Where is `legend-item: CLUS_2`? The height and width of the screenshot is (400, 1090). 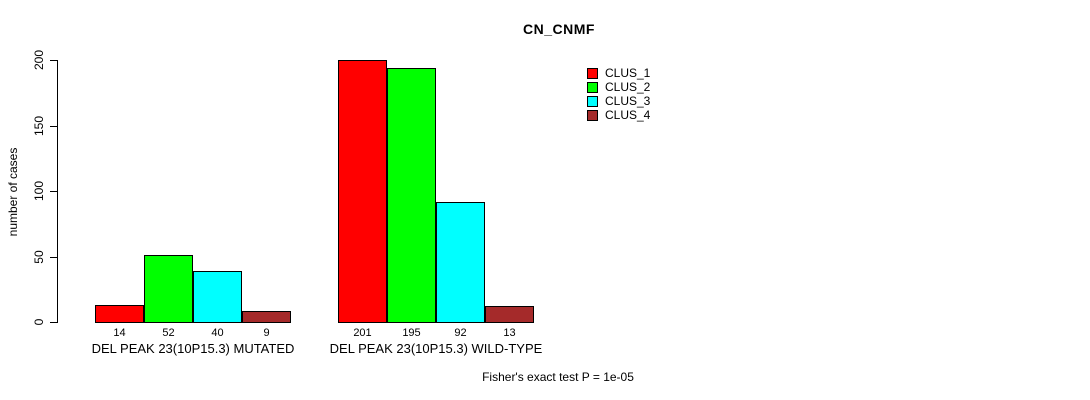 legend-item: CLUS_2 is located at coordinates (618, 87).